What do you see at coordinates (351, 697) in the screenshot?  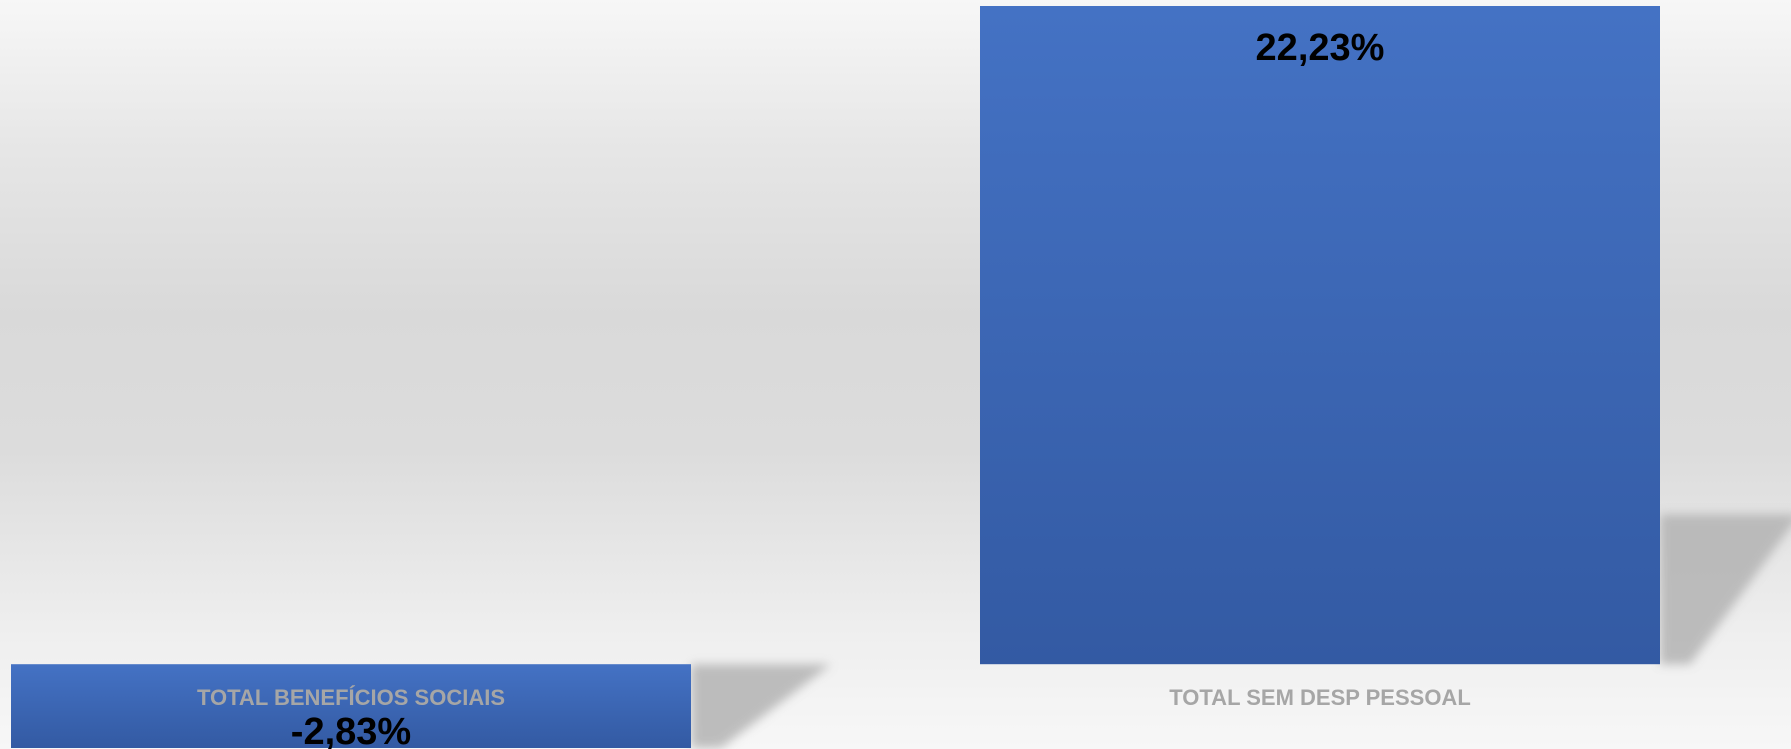 I see `category-label: TOTAL BENEFÍCIOS SOCIAIS` at bounding box center [351, 697].